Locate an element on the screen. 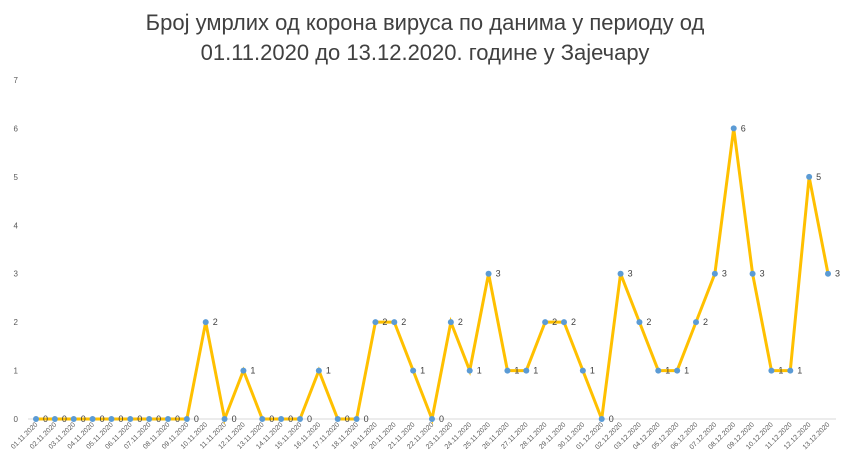 The height and width of the screenshot is (464, 850). y-tick-label: 6 is located at coordinates (16, 128).